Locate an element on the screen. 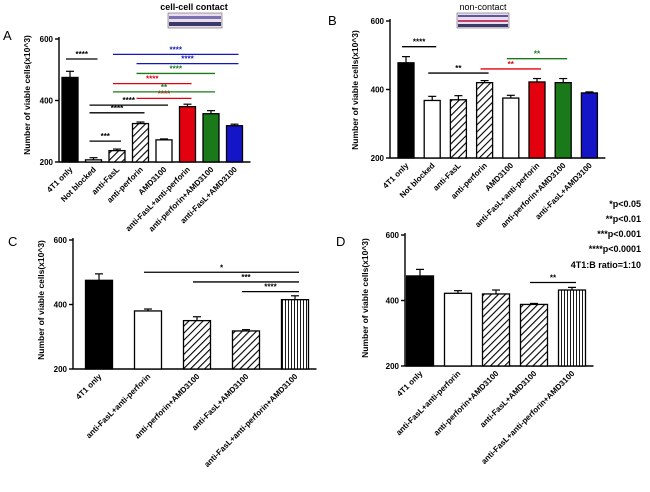  inset-a-cells is located at coordinates (195, 24).